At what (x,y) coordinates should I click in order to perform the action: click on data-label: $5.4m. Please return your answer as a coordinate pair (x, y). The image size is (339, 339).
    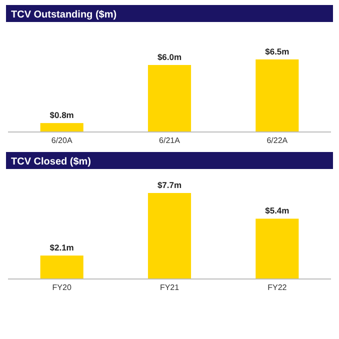
    Looking at the image, I should click on (277, 211).